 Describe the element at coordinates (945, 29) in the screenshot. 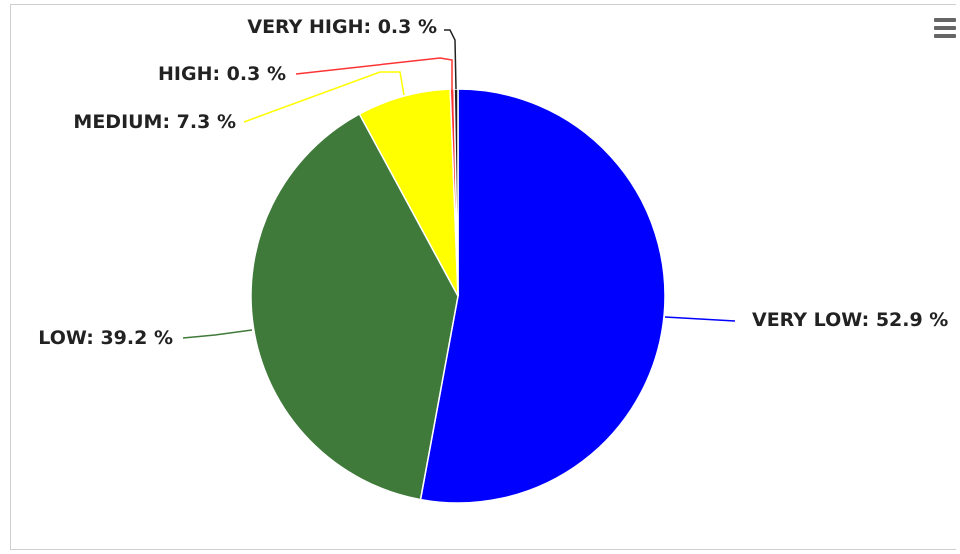

I see `hamburger-menu-icon` at that location.